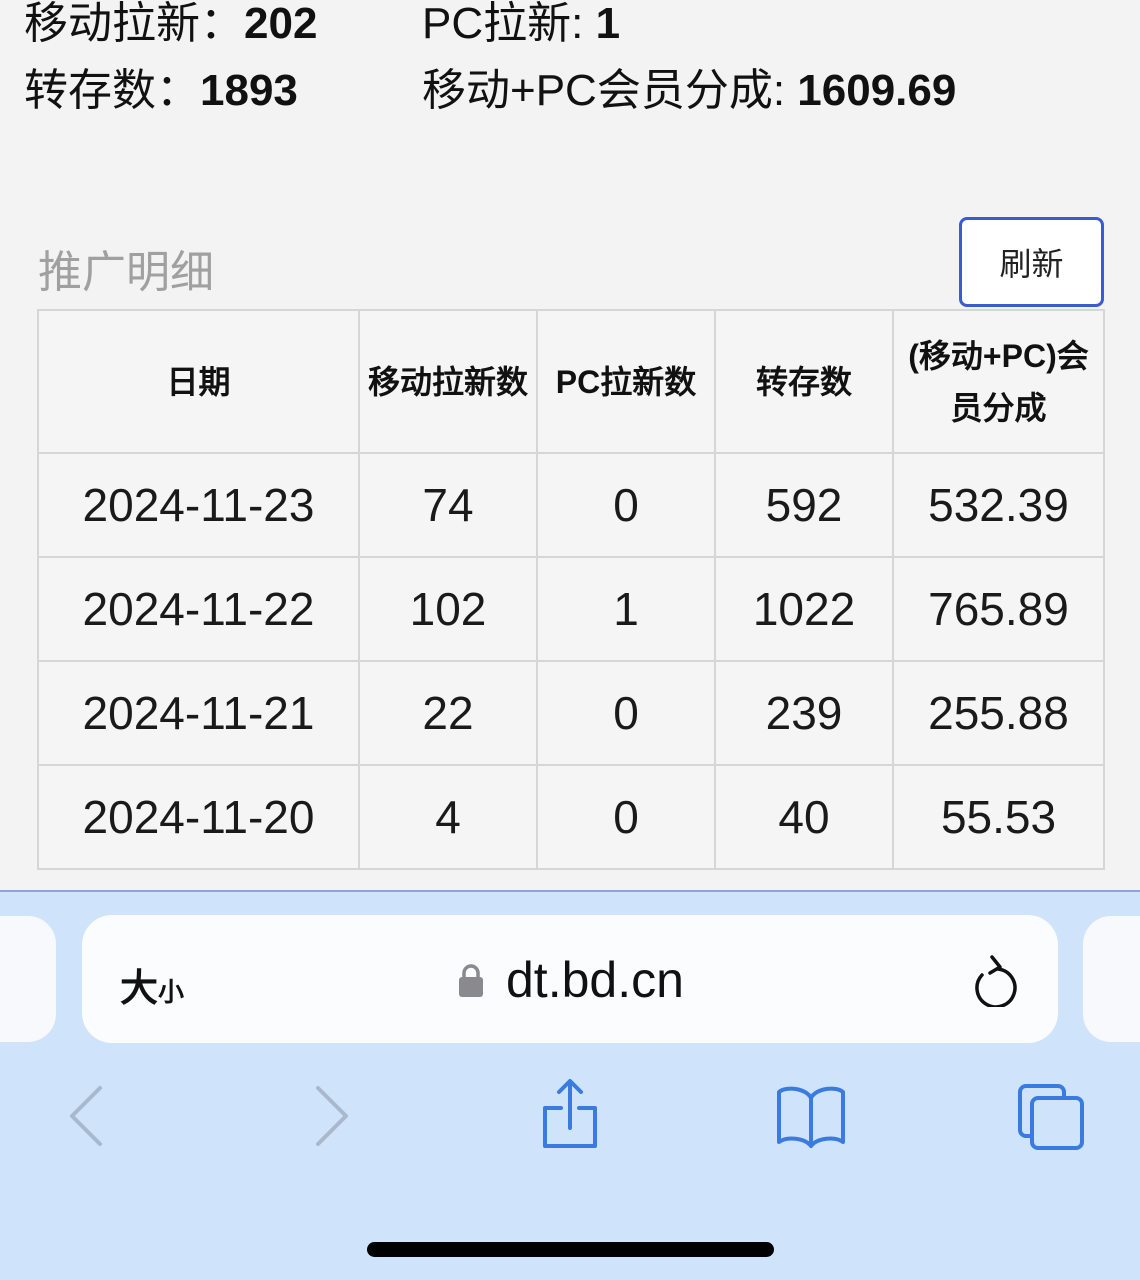  I want to click on cell-date: 2024-11-21, so click(198, 713).